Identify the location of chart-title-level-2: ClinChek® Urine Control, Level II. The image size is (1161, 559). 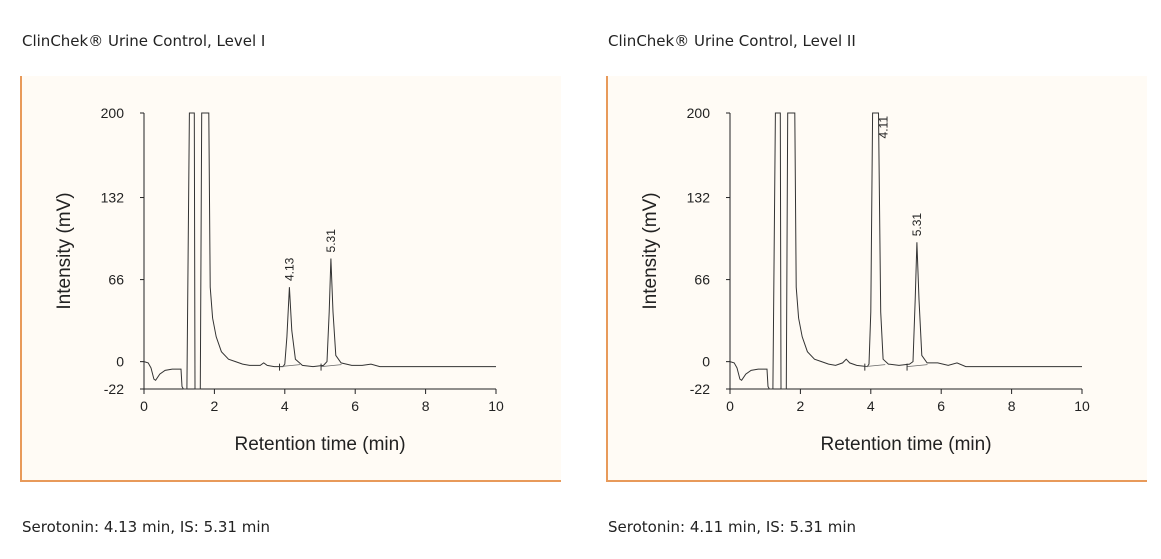
(732, 41).